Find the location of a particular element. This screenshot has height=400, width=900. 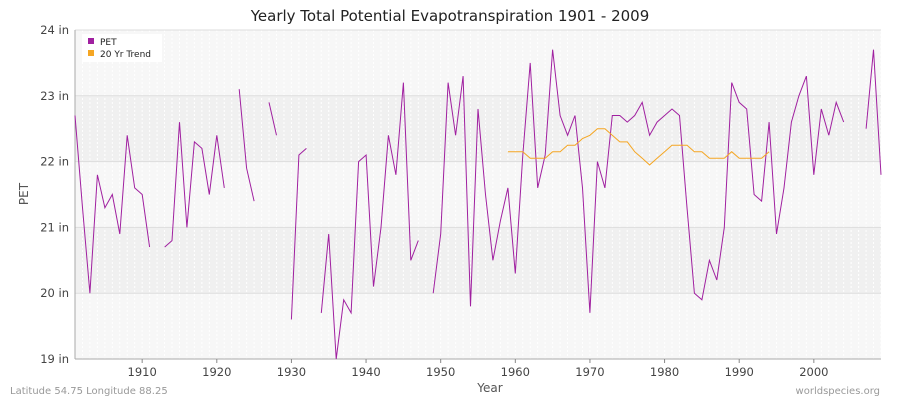

x-tick-label: 1960 is located at coordinates (515, 372).